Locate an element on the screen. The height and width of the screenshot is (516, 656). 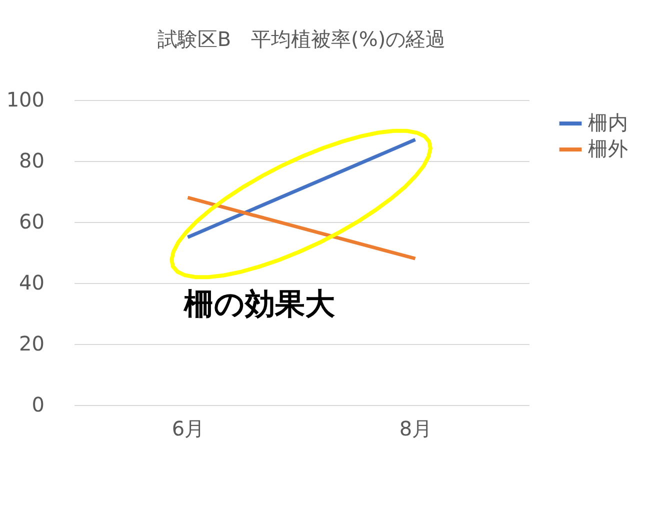
y-tick-label: 20 is located at coordinates (31, 344).